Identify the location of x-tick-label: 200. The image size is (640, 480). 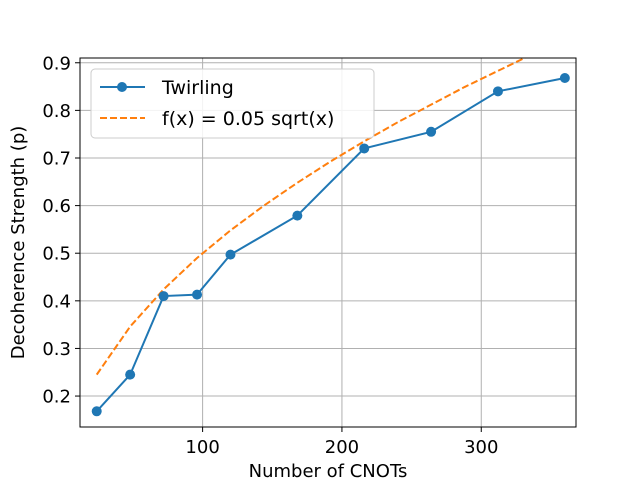
(342, 447).